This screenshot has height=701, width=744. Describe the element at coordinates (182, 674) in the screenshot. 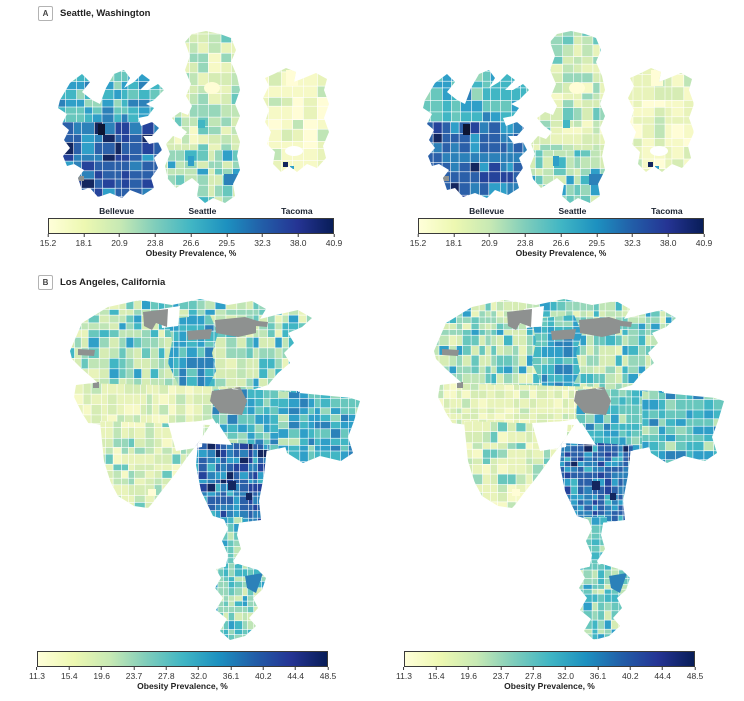

I see `colorbar-ticks: 11.3 15.4 19.6 23.7 27.8 32.0 36.1 40.2 44.4 48.5` at that location.